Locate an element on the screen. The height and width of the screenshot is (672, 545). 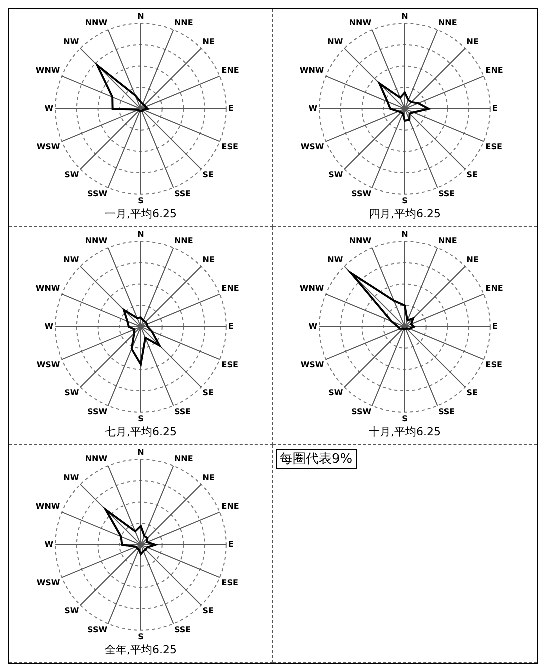
text: 一月,平均6.25 is located at coordinates (141, 213).